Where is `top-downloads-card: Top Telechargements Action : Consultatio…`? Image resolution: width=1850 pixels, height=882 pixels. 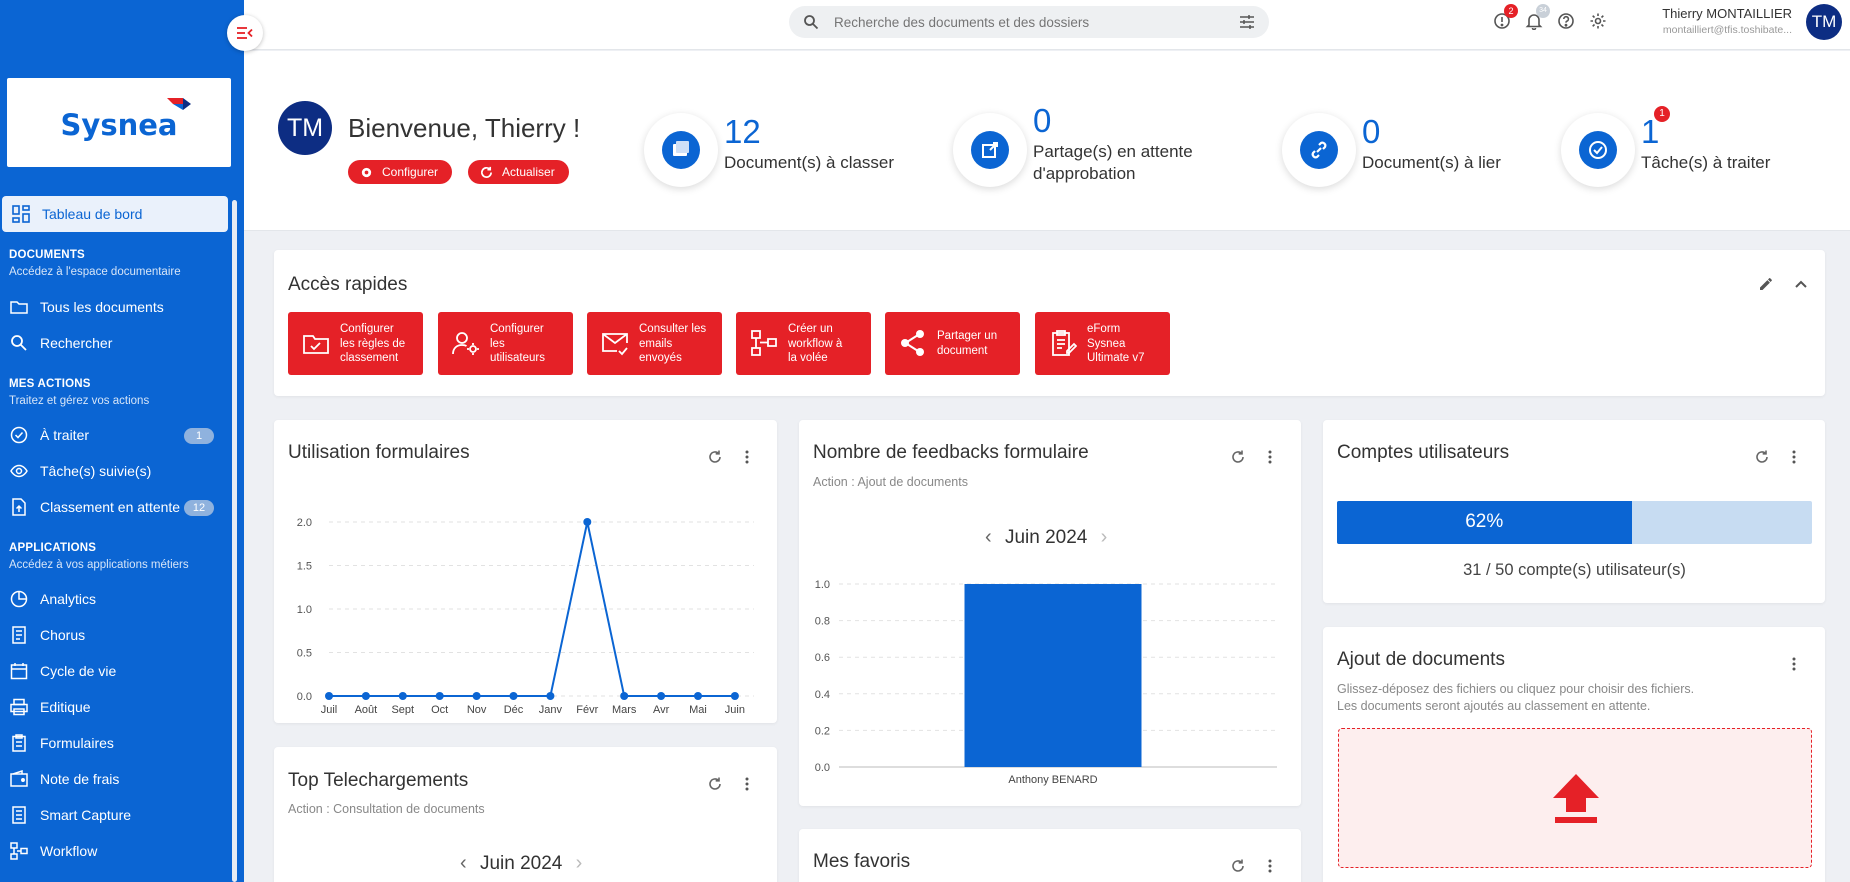
top-downloads-card: Top Telechargements Action : Consultatio… is located at coordinates (525, 814).